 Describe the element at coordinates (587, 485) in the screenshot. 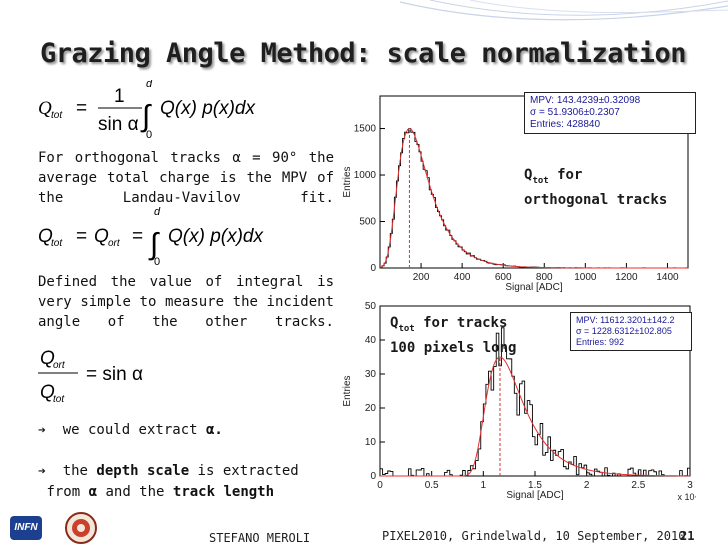

I see `x-tick-label: 2` at that location.